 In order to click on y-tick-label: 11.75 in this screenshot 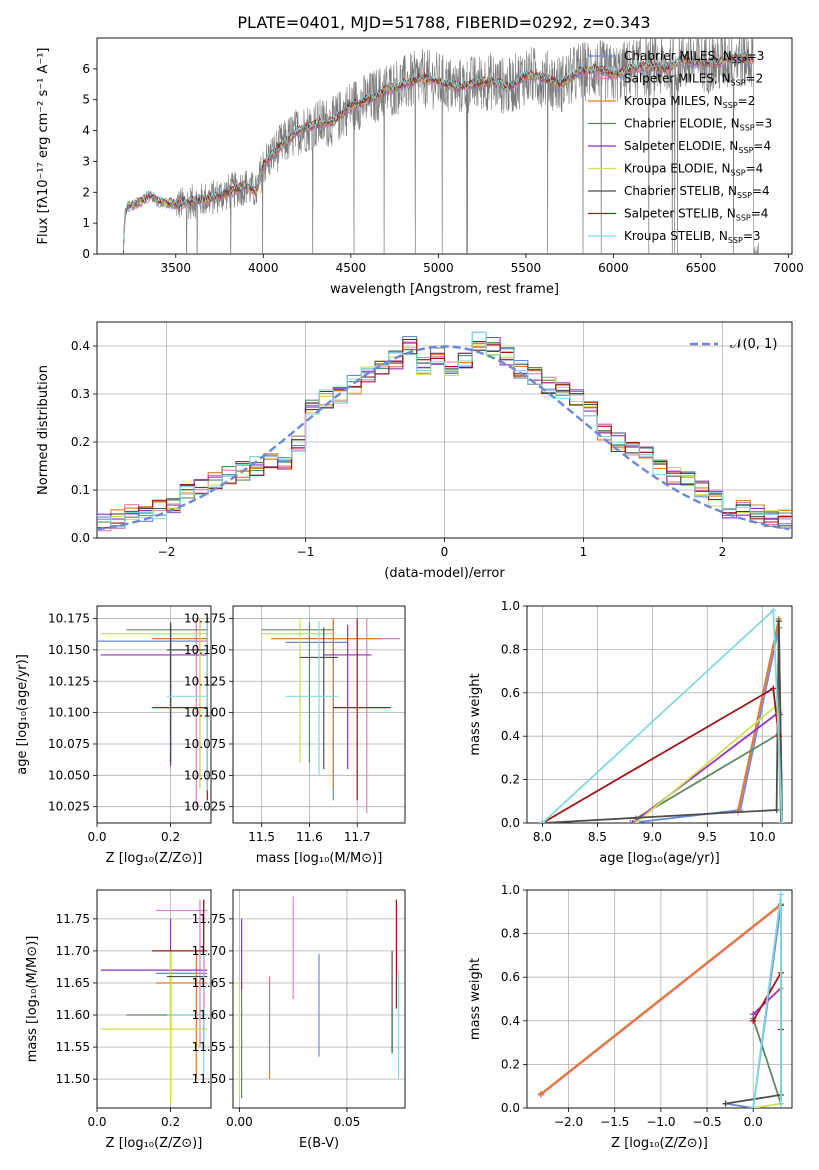, I will do `click(209, 919)`.